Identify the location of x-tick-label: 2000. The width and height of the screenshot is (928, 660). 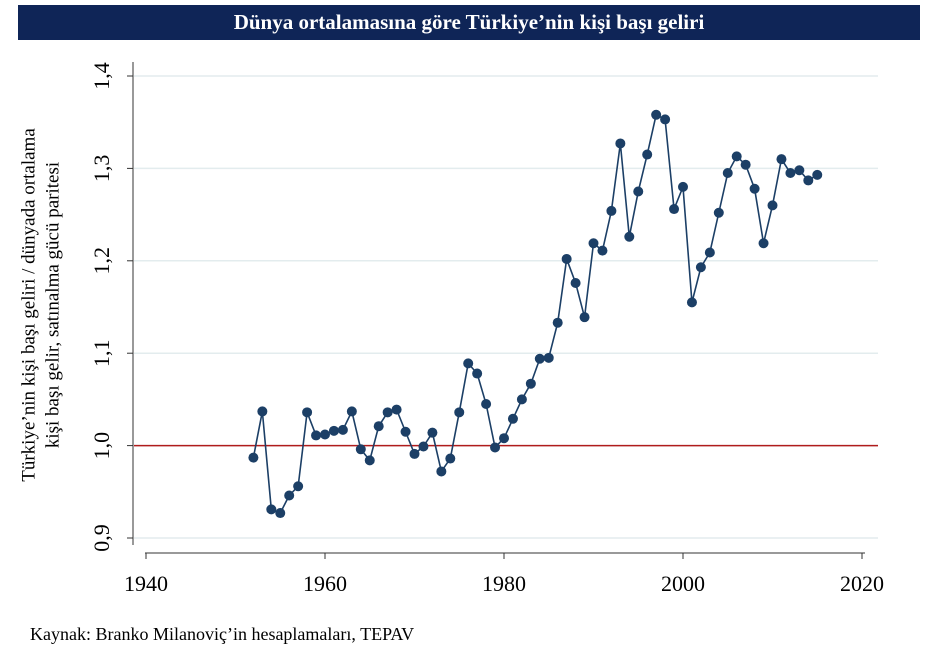
(683, 583).